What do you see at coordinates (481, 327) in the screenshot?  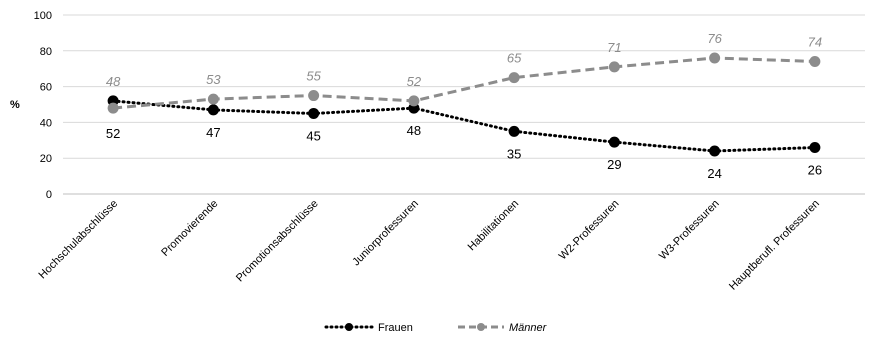 I see `legend-maenner-marker` at bounding box center [481, 327].